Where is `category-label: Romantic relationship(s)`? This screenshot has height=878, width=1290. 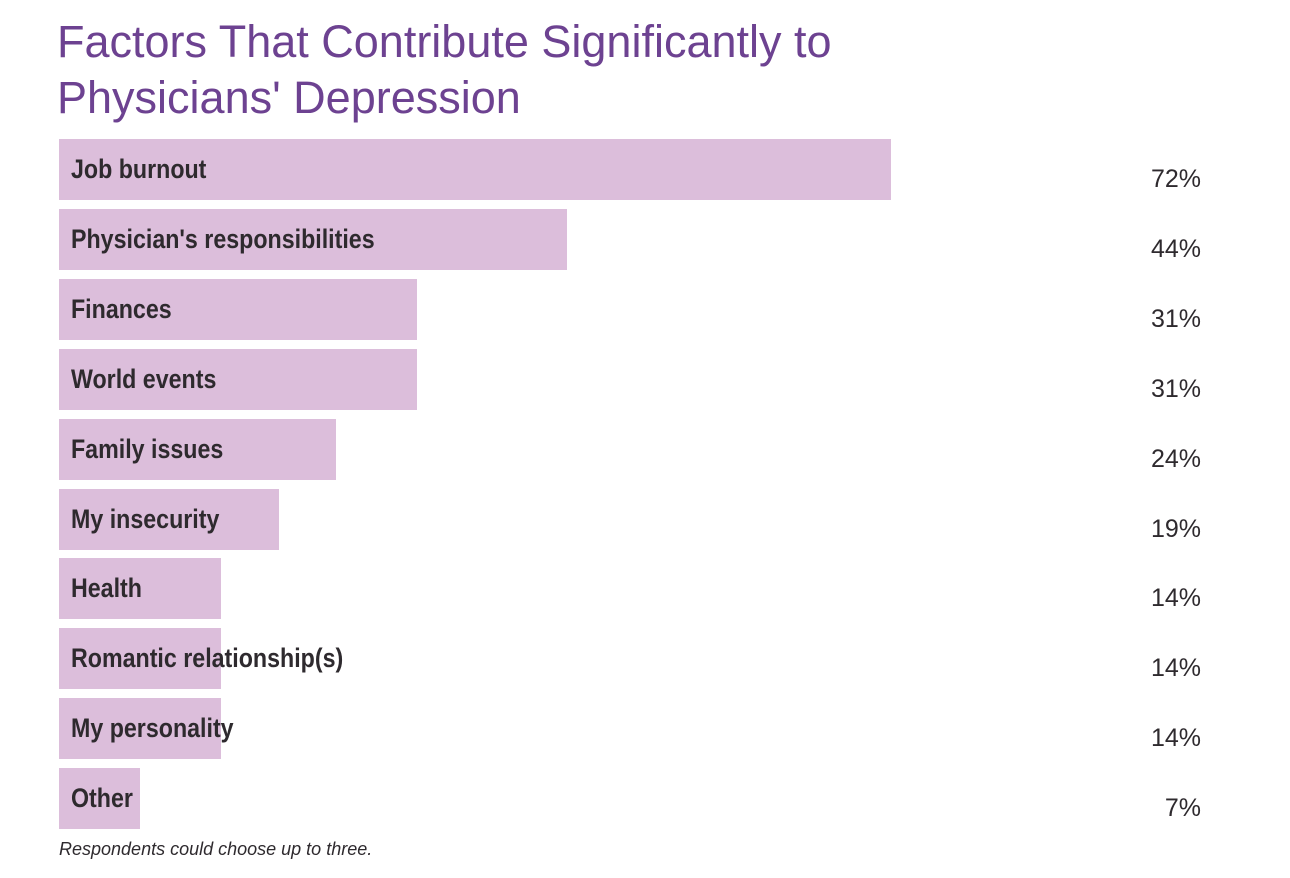 category-label: Romantic relationship(s) is located at coordinates (207, 658).